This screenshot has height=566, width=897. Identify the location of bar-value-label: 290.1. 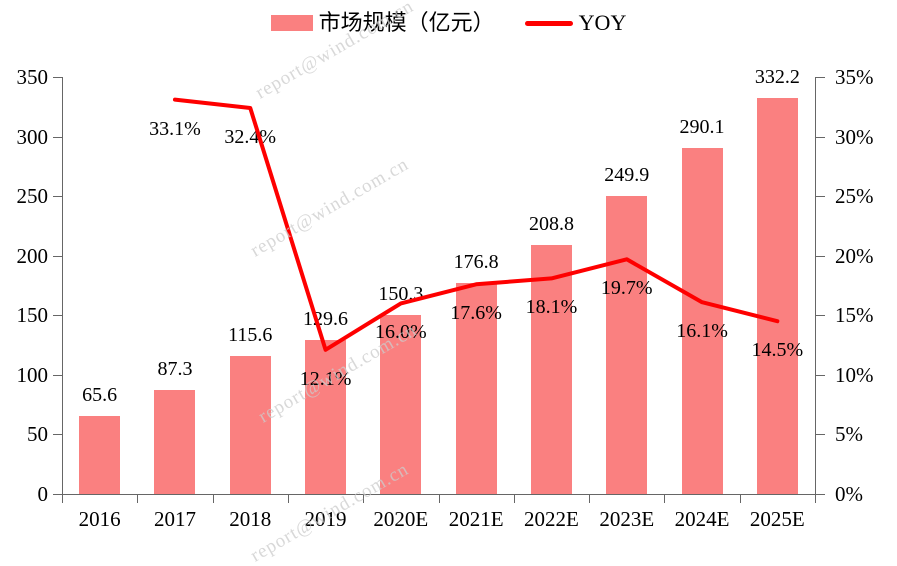
(702, 127).